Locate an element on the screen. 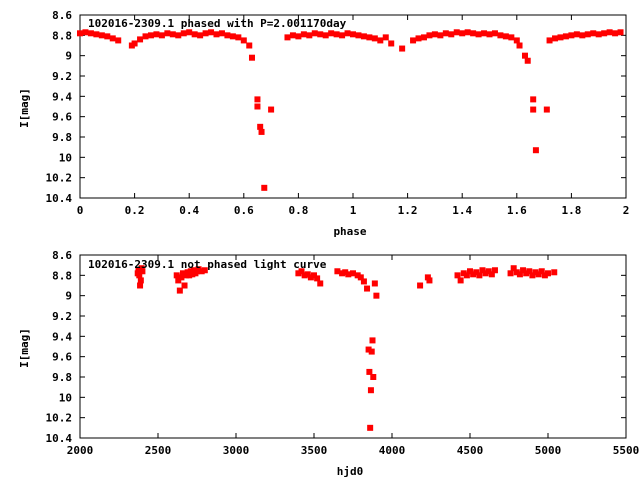 This screenshot has width=640, height=480. x-tick-label: 3000 is located at coordinates (236, 450).